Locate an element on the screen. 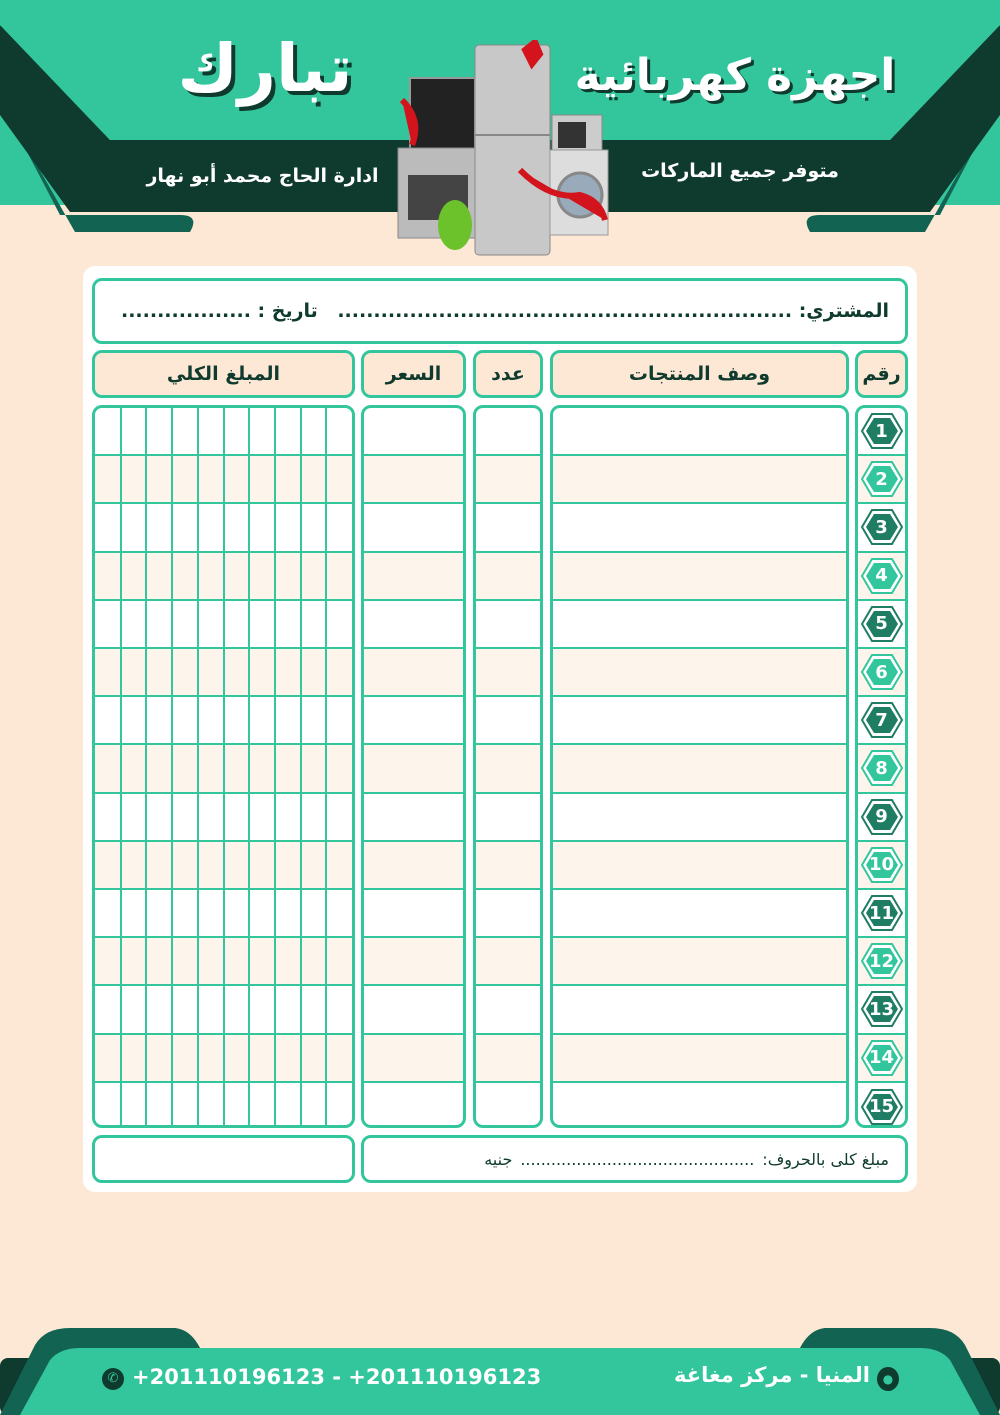  table-row-num: 12 is located at coordinates (881, 962).